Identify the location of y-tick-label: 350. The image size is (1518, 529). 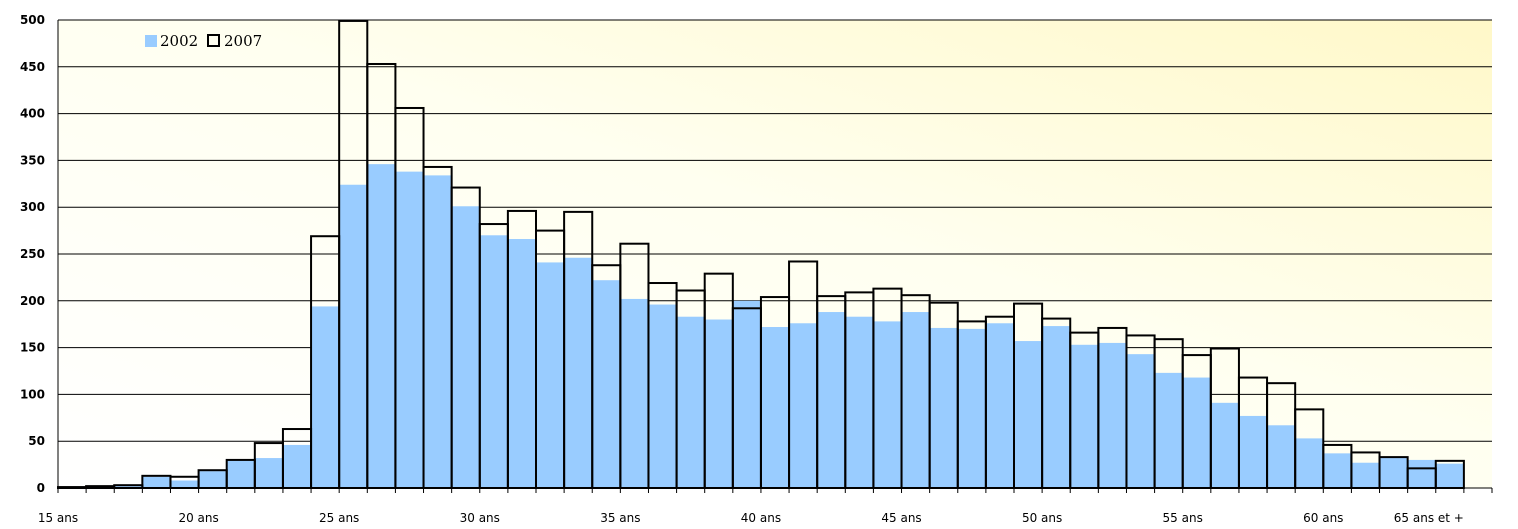
(32, 160).